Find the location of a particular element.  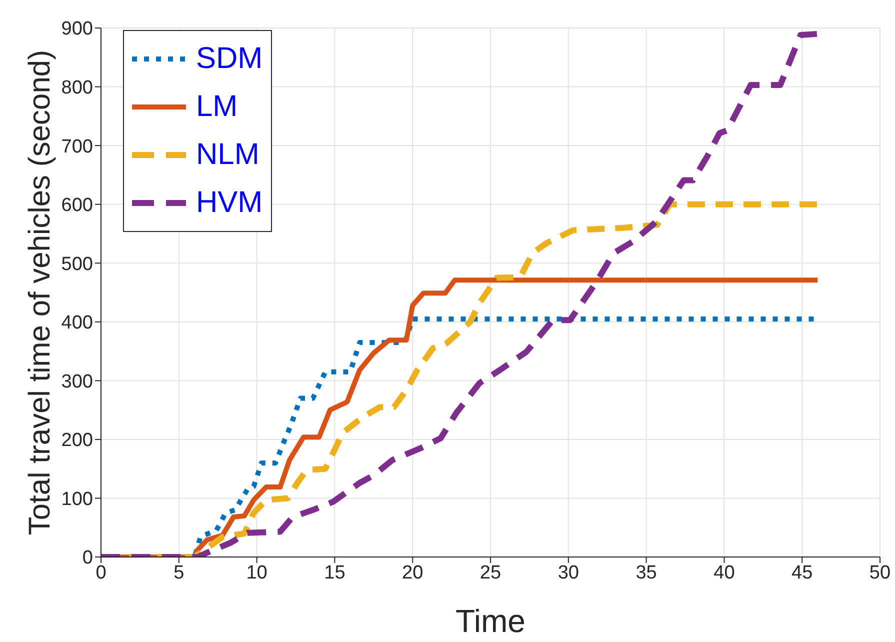

legend-label: LM is located at coordinates (217, 107).